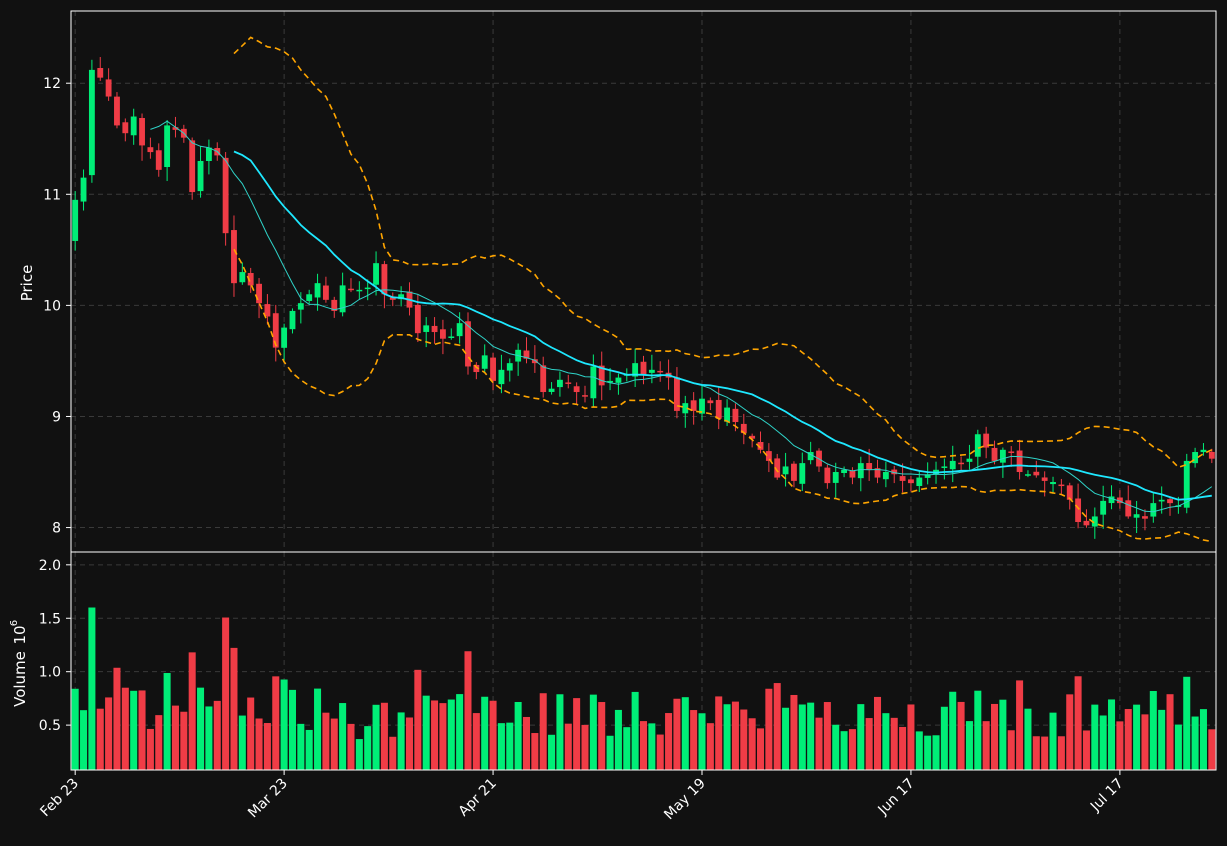  Describe the element at coordinates (50, 726) in the screenshot. I see `volume-tick-label: 0.5` at that location.